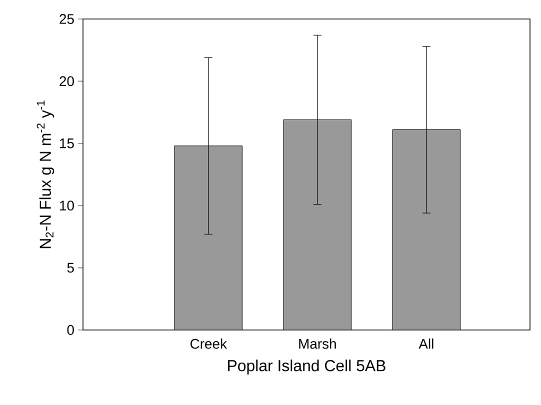 This screenshot has width=541, height=405. I want to click on y-tick-label: 25, so click(67, 19).